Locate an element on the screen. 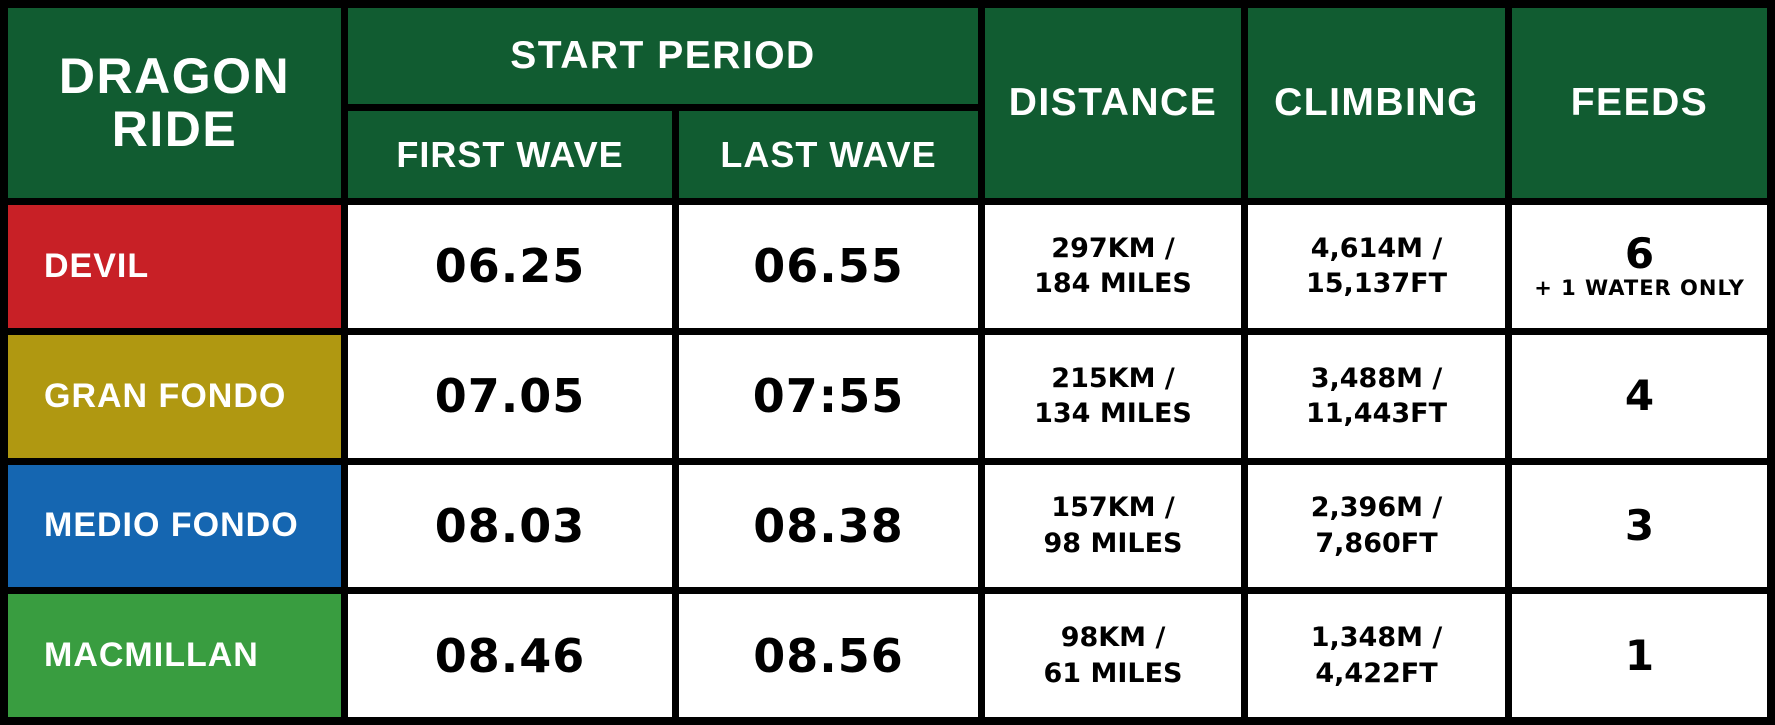 The width and height of the screenshot is (1775, 725). column-header-start-period: START PERIOD is located at coordinates (663, 56).